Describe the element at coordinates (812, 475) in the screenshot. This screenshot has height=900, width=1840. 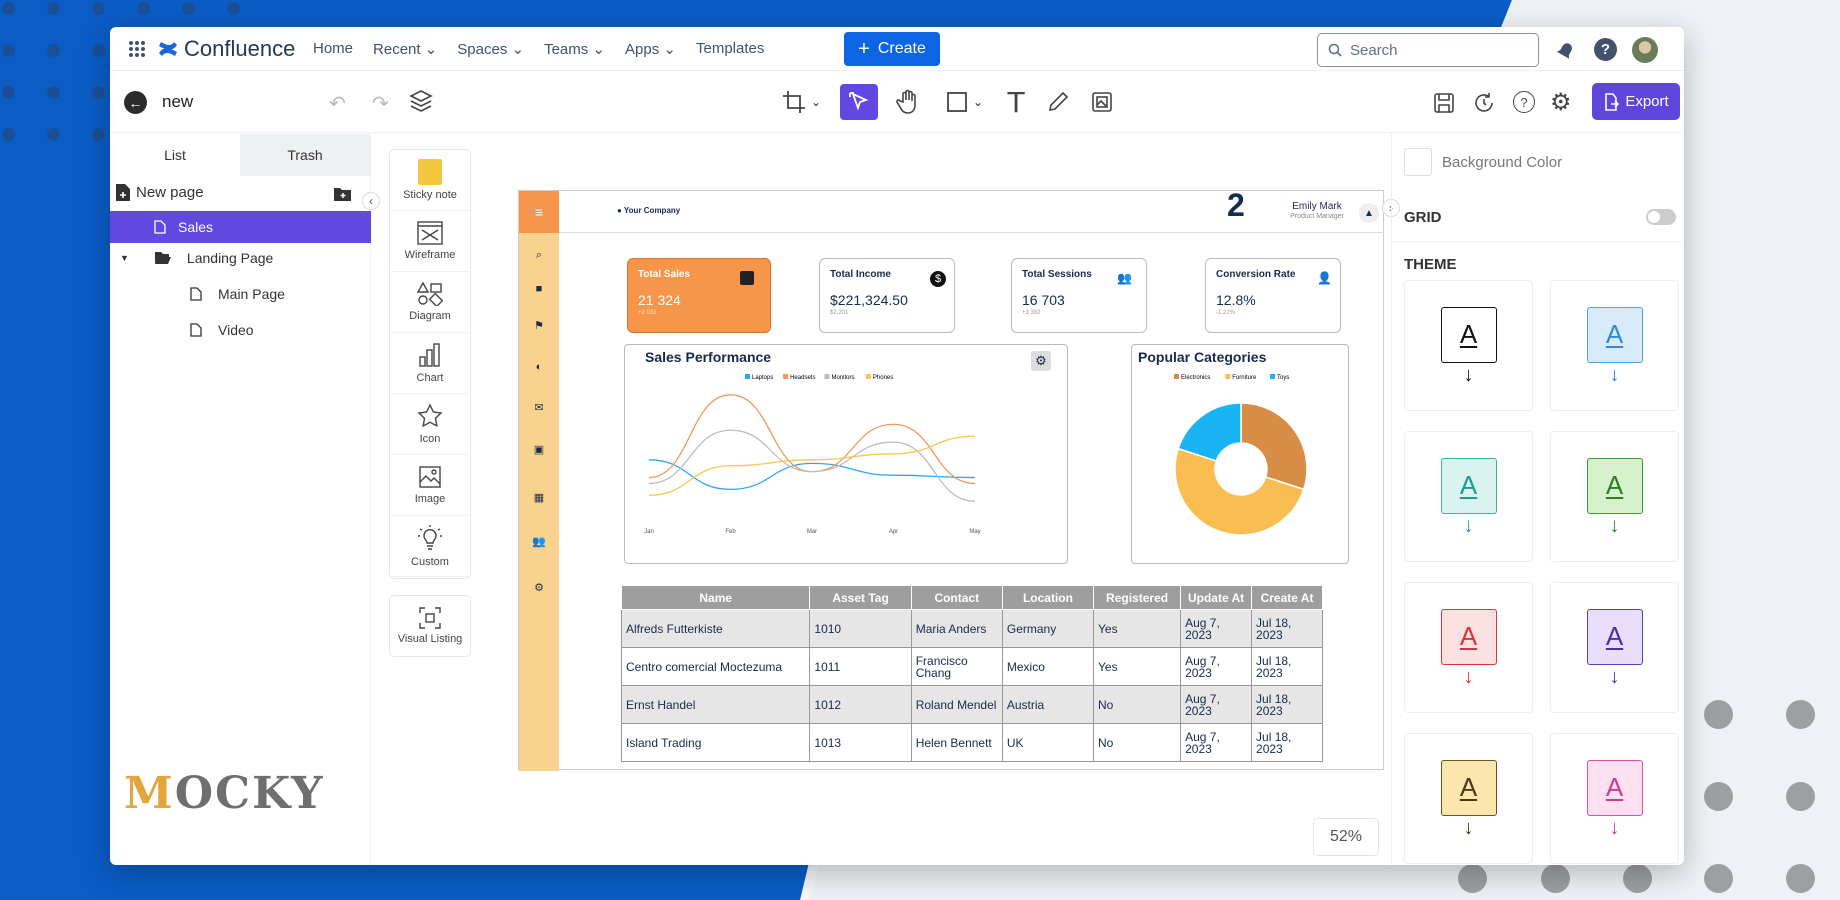
I see `series-line` at that location.